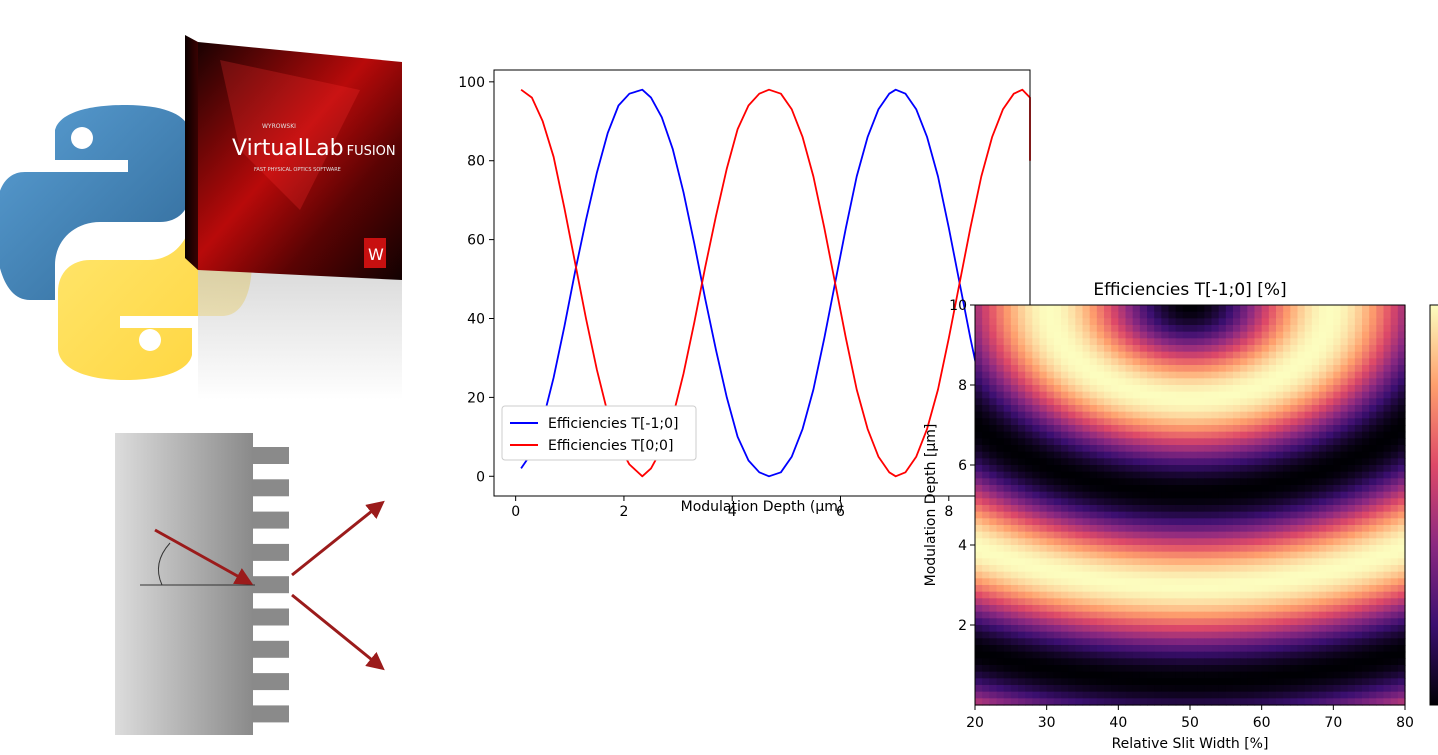 This screenshot has width=1438, height=755. What do you see at coordinates (958, 306) in the screenshot?
I see `heatmap-y-tick-label: 10` at bounding box center [958, 306].